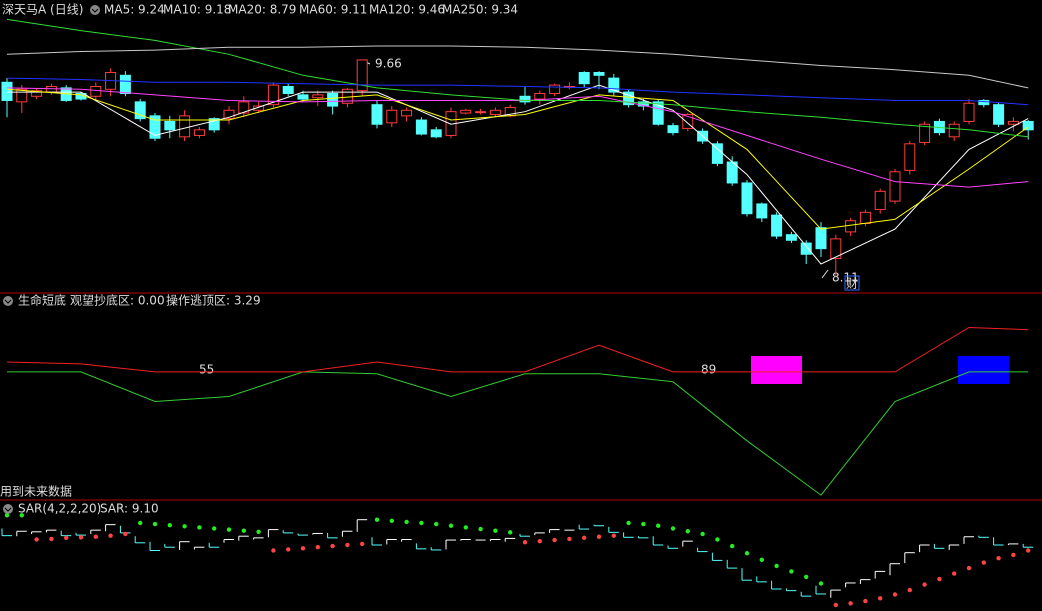  I want to click on max-annotation: 9.66, so click(388, 64).